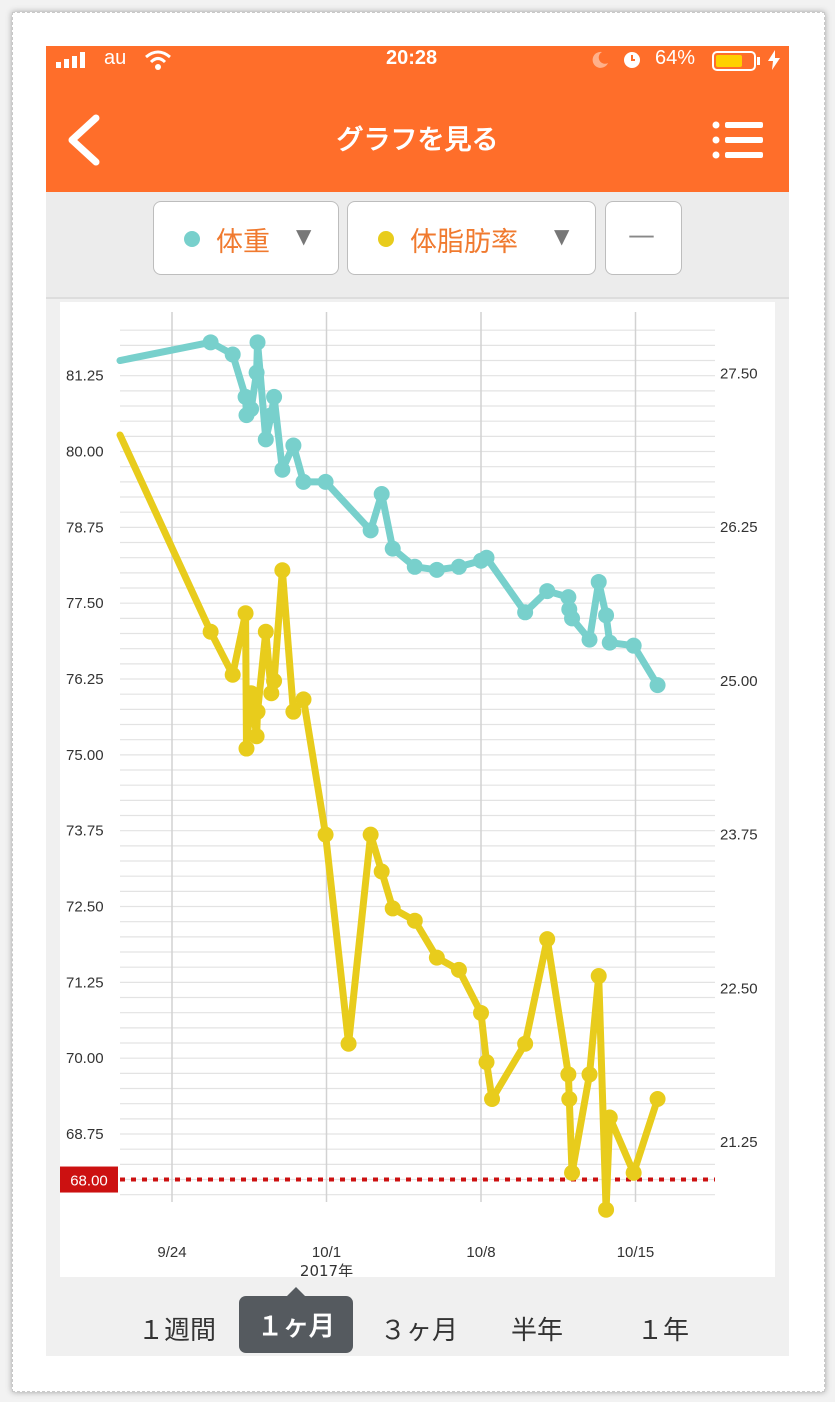 The image size is (835, 1402). What do you see at coordinates (296, 1324) in the screenshot?
I see `period-1month: １ヶ月` at bounding box center [296, 1324].